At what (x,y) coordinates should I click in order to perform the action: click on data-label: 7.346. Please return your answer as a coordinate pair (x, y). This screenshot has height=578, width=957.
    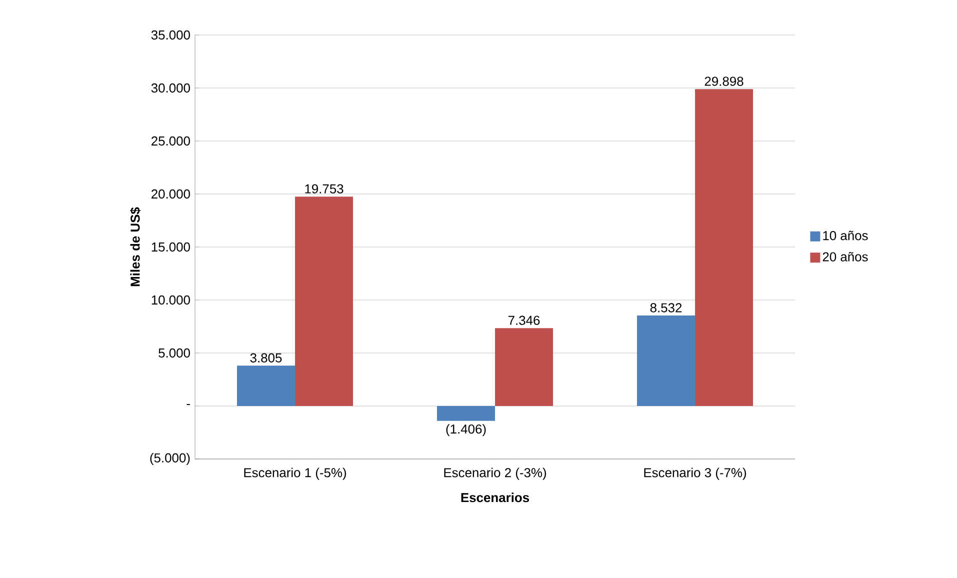
    Looking at the image, I should click on (524, 320).